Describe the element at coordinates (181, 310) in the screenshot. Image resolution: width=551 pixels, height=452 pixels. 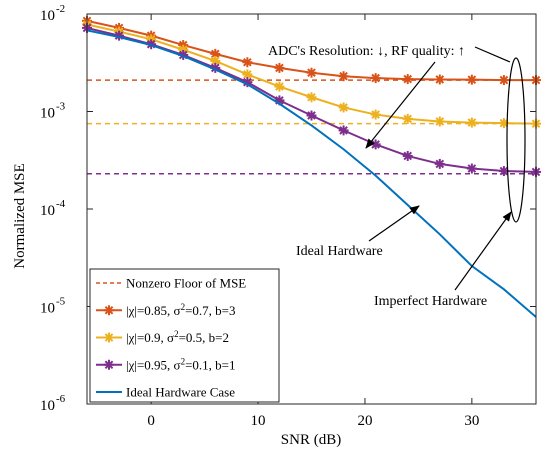
I see `legend-label-1: |χ|=0.85, σ2=0.7, b=3` at that location.